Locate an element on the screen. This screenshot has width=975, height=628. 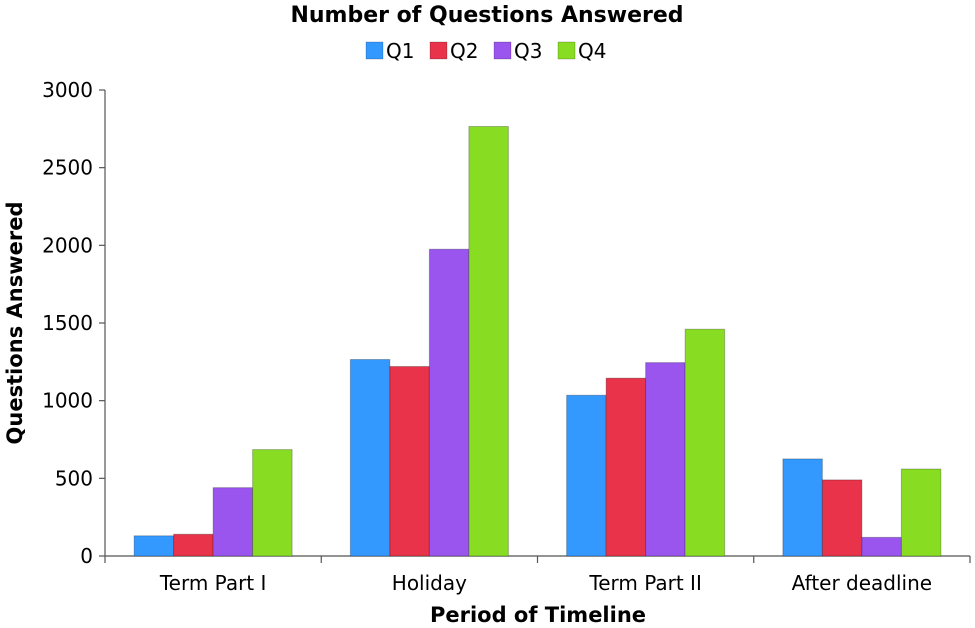
bar-q1-after-deadline is located at coordinates (802, 507).